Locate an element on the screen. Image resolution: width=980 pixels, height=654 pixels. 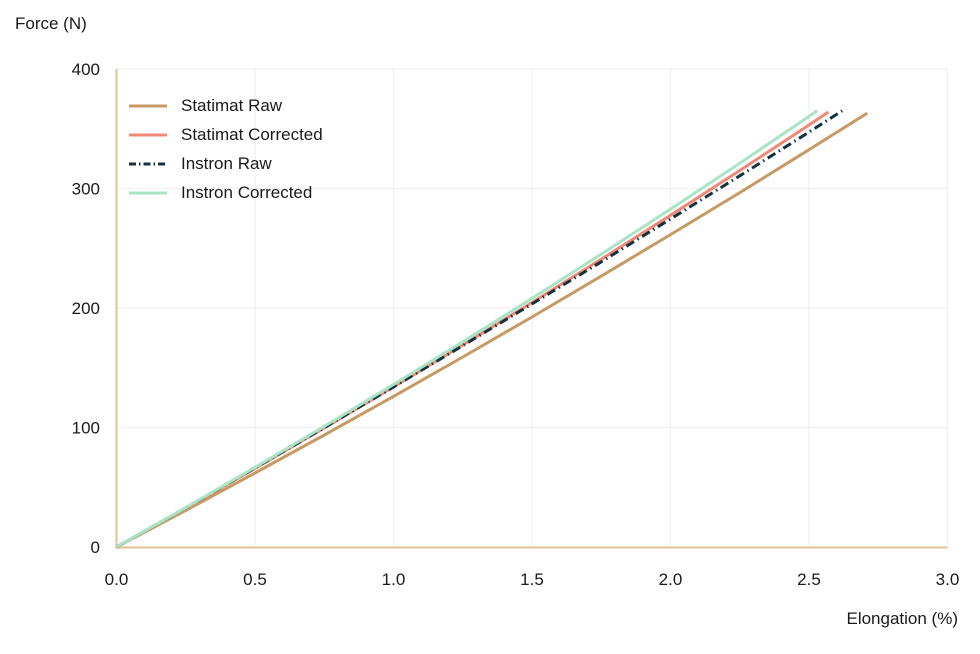
x-tick-label: 2.0 is located at coordinates (671, 579).